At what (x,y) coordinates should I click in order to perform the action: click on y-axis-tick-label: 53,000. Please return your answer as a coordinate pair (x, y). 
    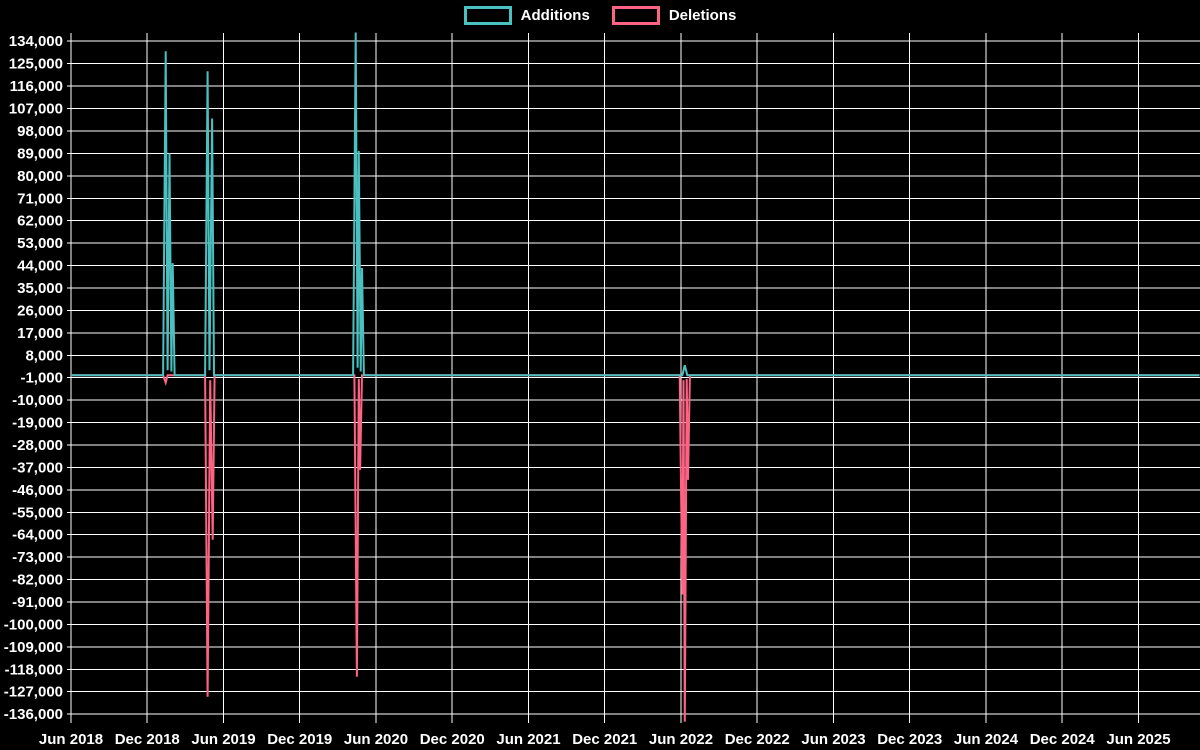
    Looking at the image, I should click on (40, 243).